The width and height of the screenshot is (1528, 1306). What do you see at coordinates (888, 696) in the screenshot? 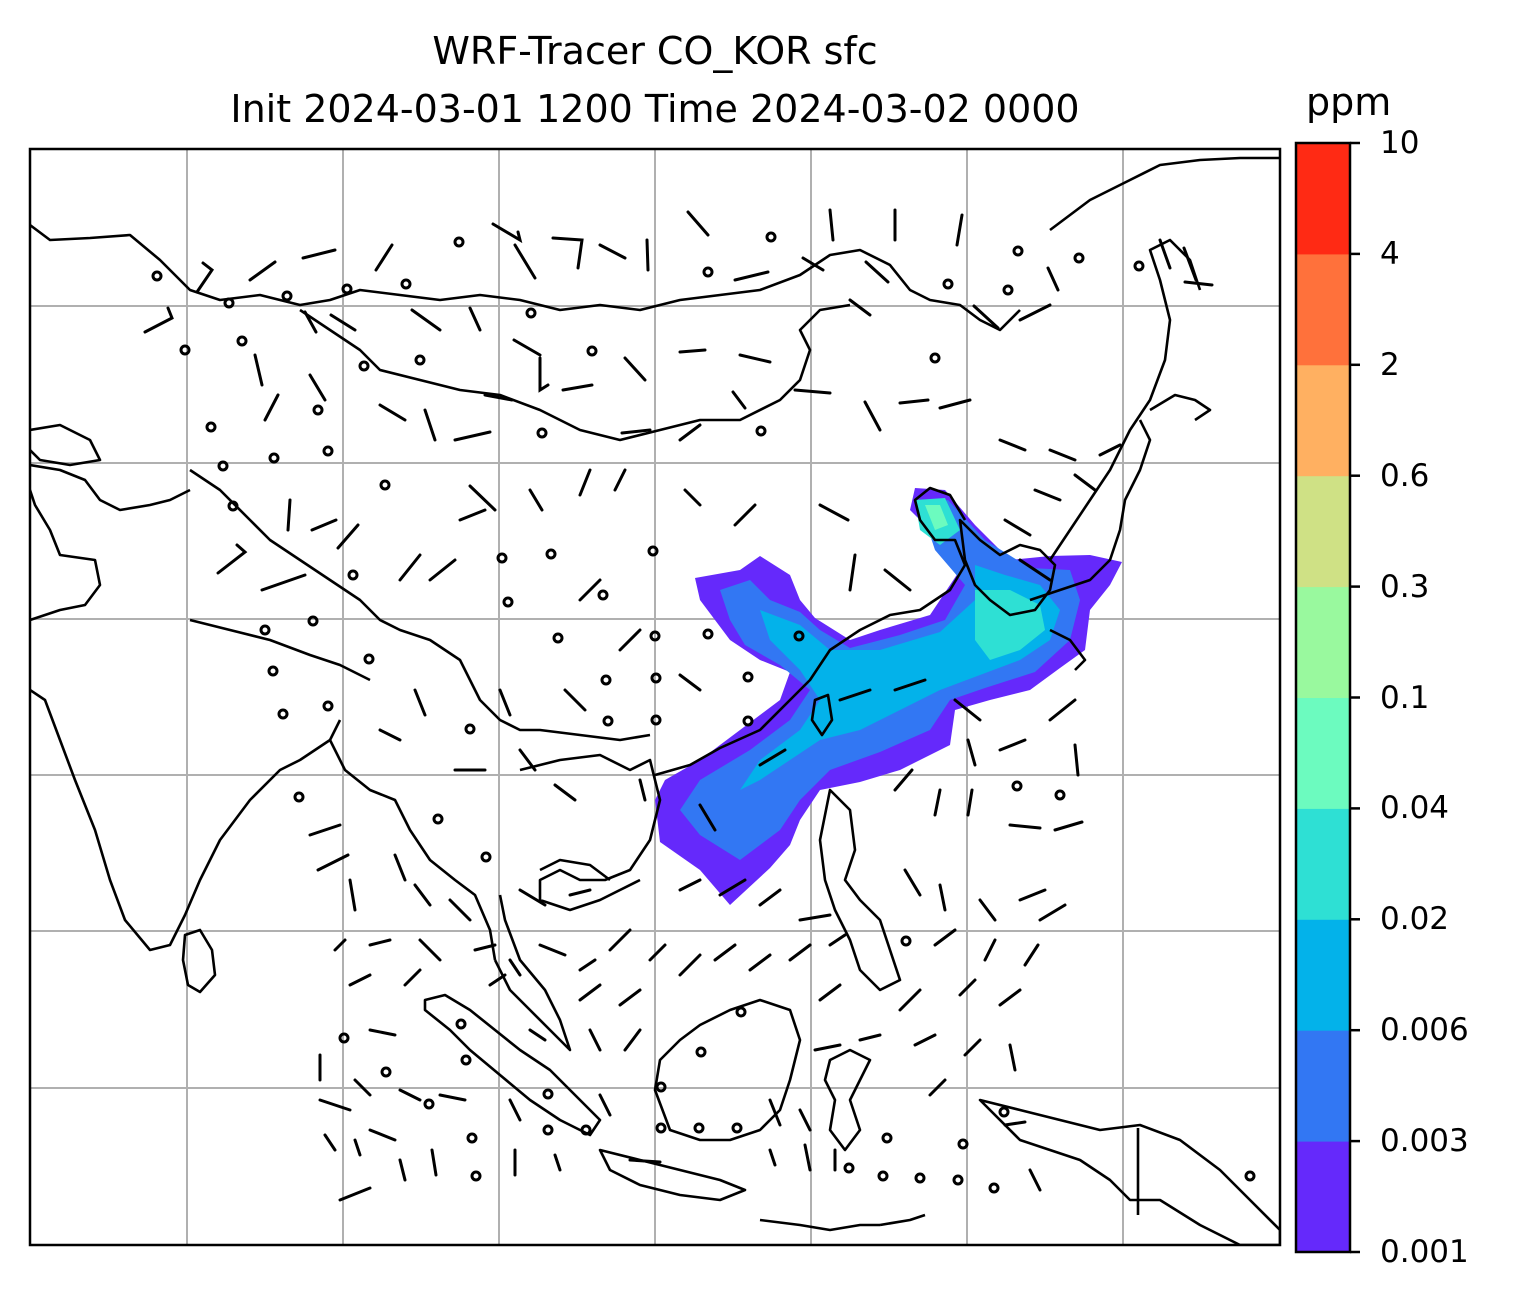
I see `co-tracer-plume` at bounding box center [888, 696].